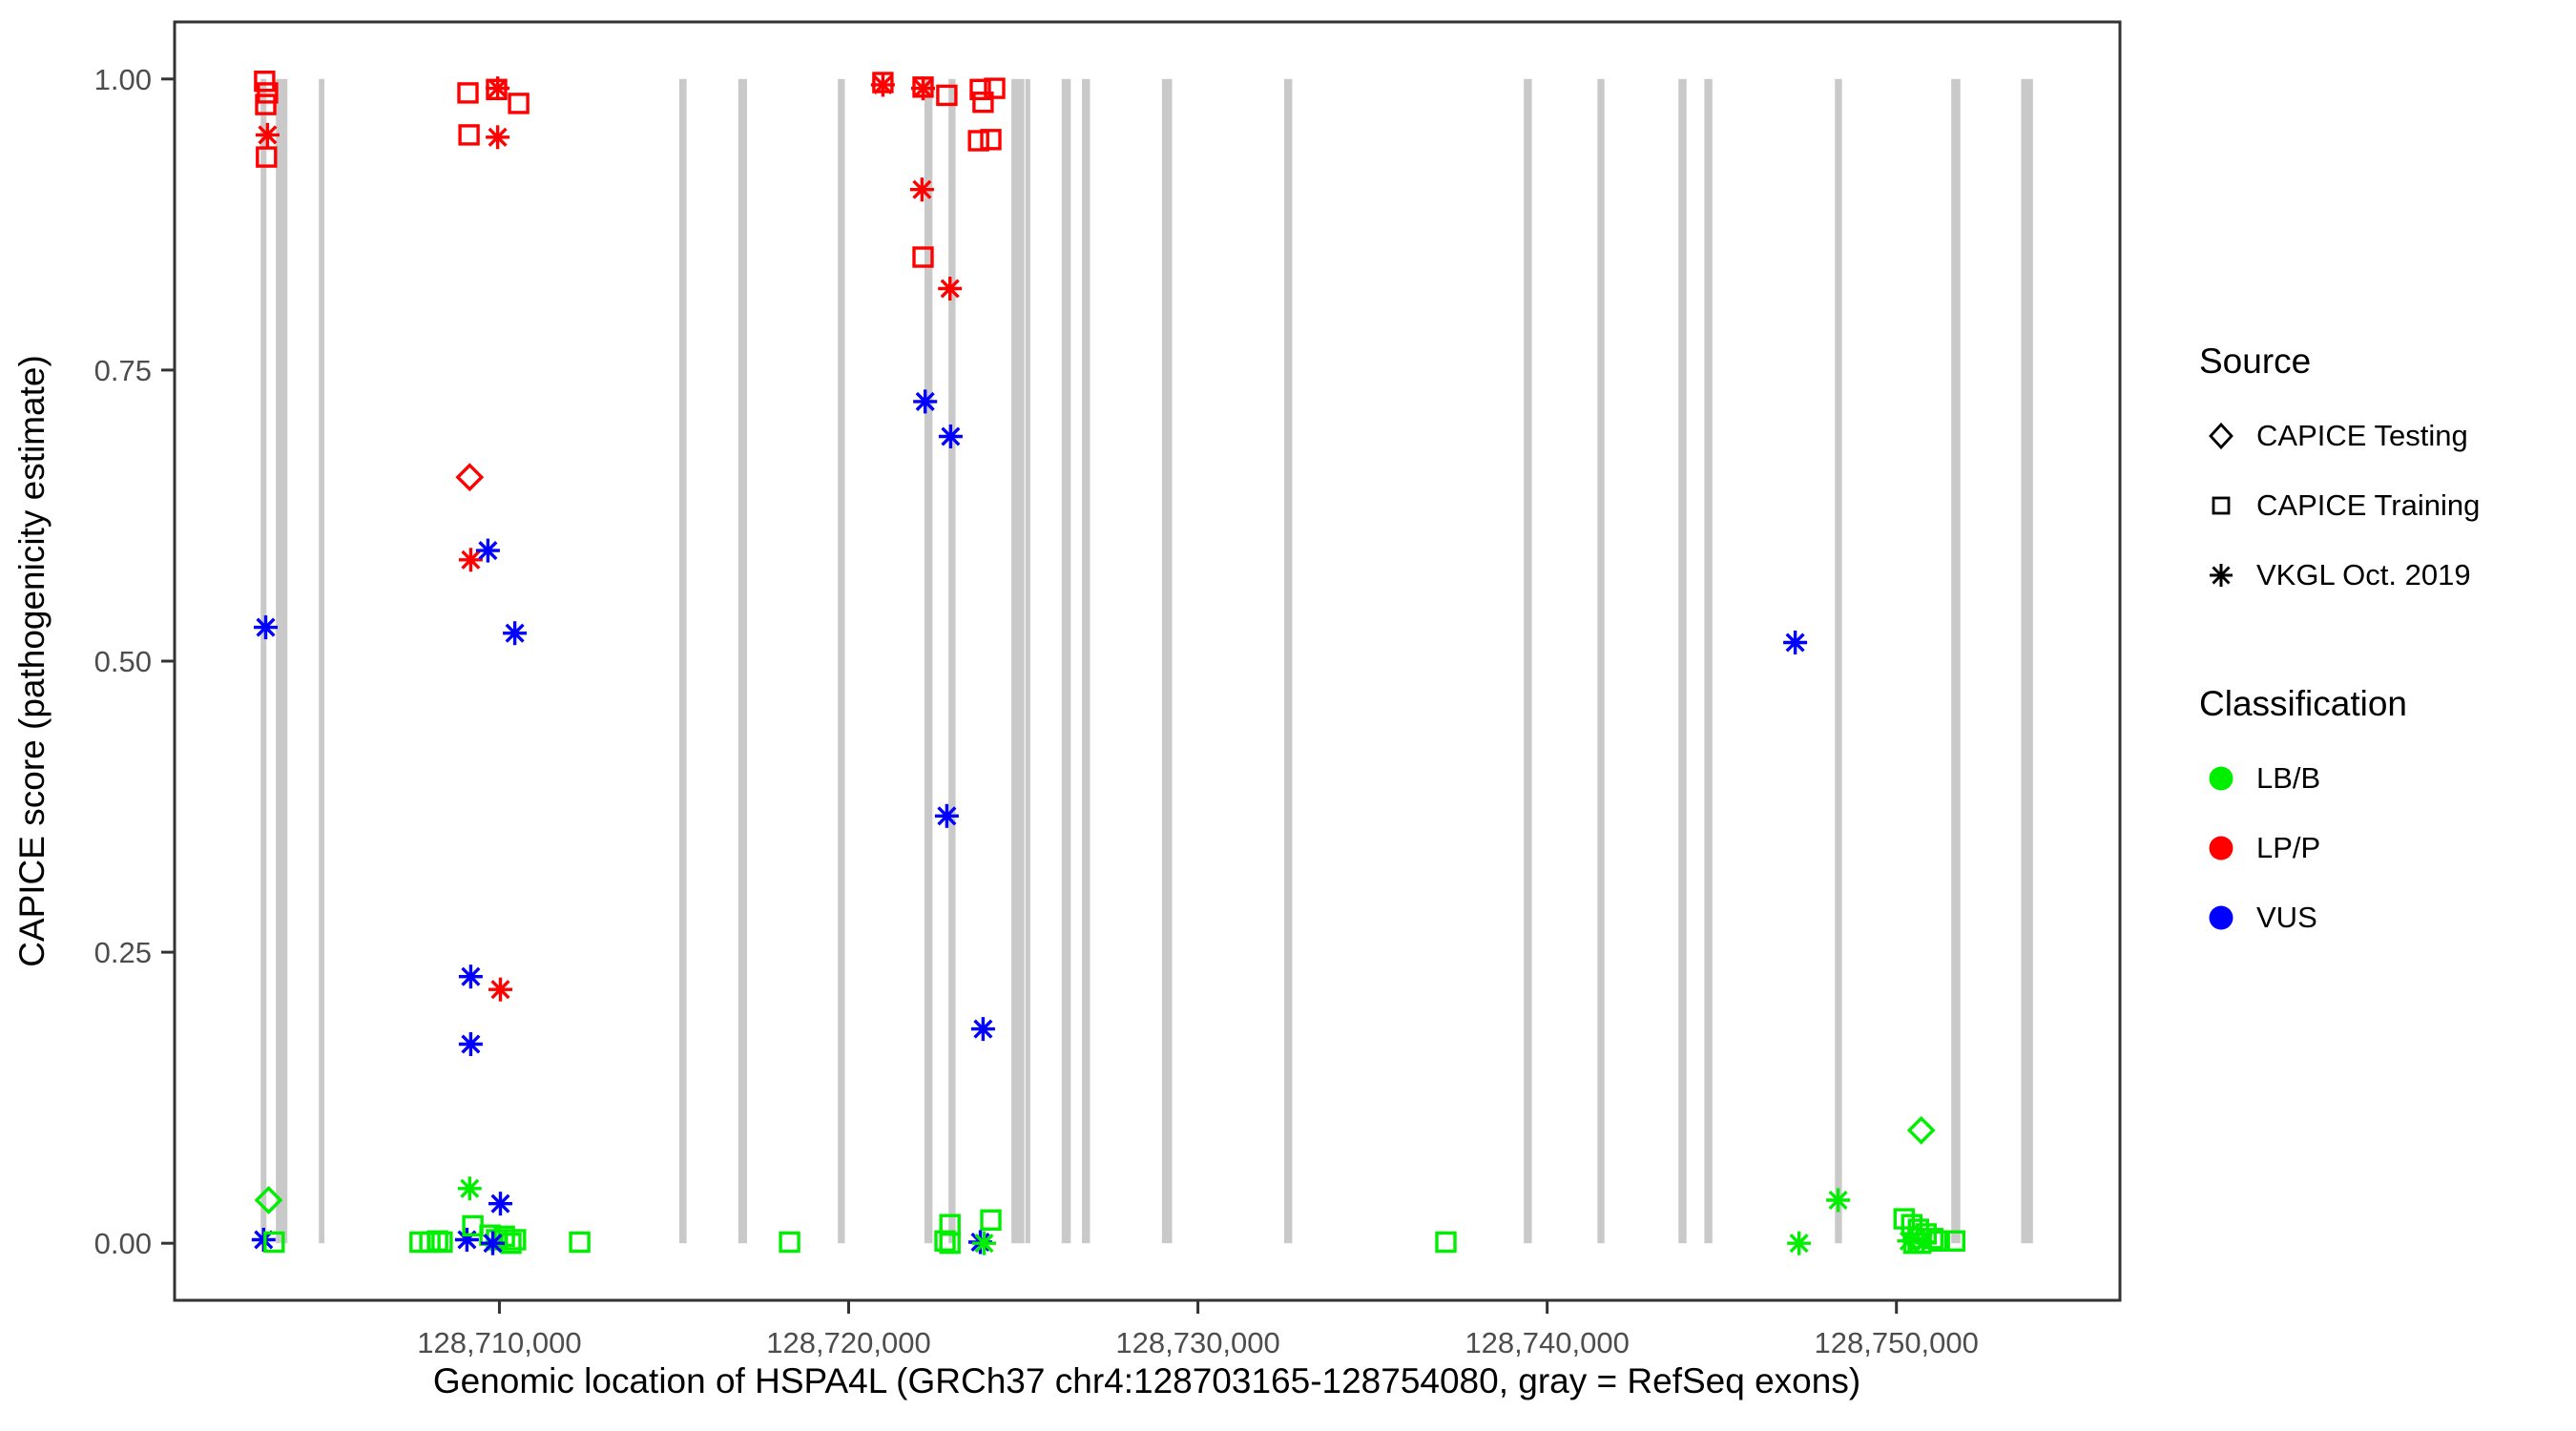 The image size is (2576, 1431). I want to click on y-tick-label: 0.25, so click(123, 952).